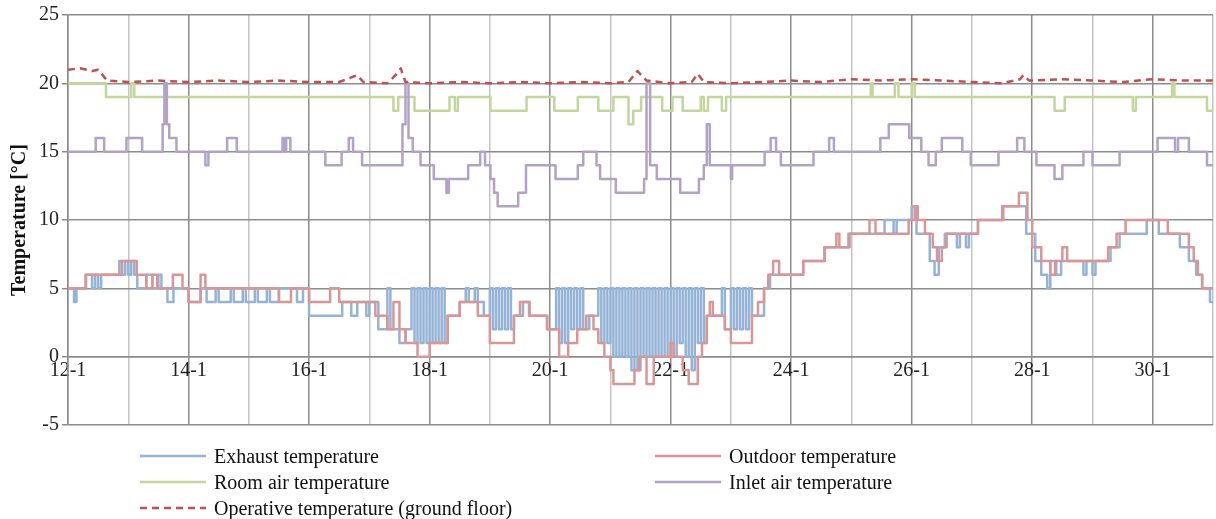 Image resolution: width=1216 pixels, height=519 pixels. I want to click on legend-label: Exhaust temperature, so click(296, 456).